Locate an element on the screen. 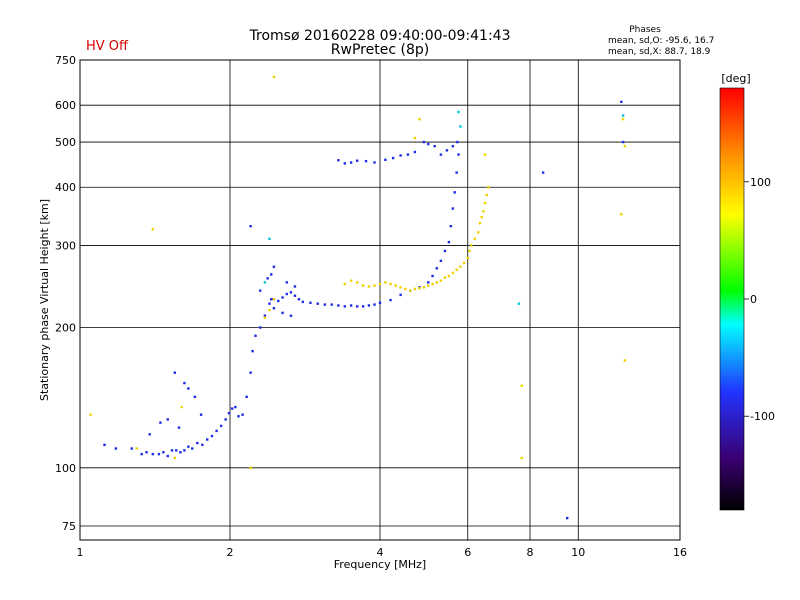  colorbar-tick-label: -100 is located at coordinates (762, 416).